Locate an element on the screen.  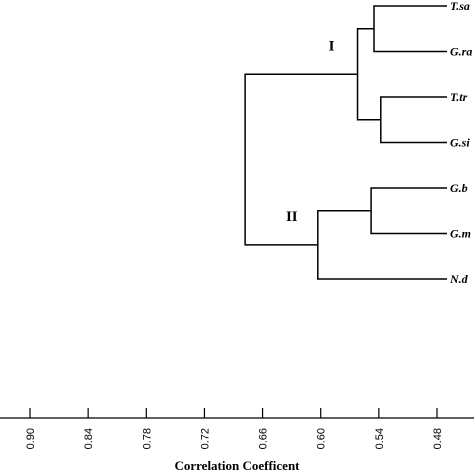
leaf-label-g-si: G.si is located at coordinates (460, 143).